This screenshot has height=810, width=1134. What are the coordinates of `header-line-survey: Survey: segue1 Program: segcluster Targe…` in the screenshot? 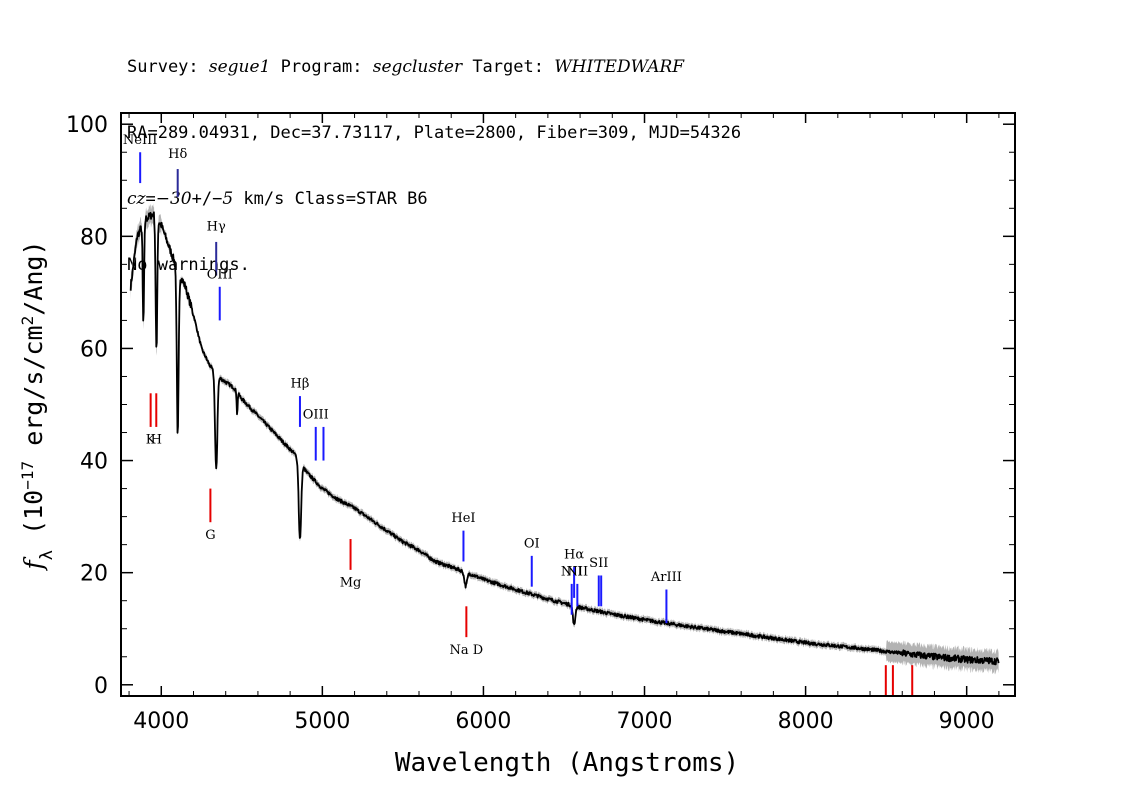 It's located at (434, 67).